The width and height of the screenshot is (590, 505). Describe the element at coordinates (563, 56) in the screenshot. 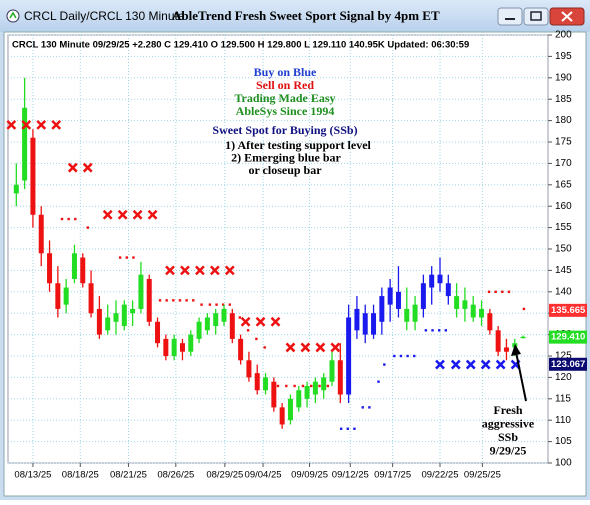

I see `y-tick-label: 195` at that location.